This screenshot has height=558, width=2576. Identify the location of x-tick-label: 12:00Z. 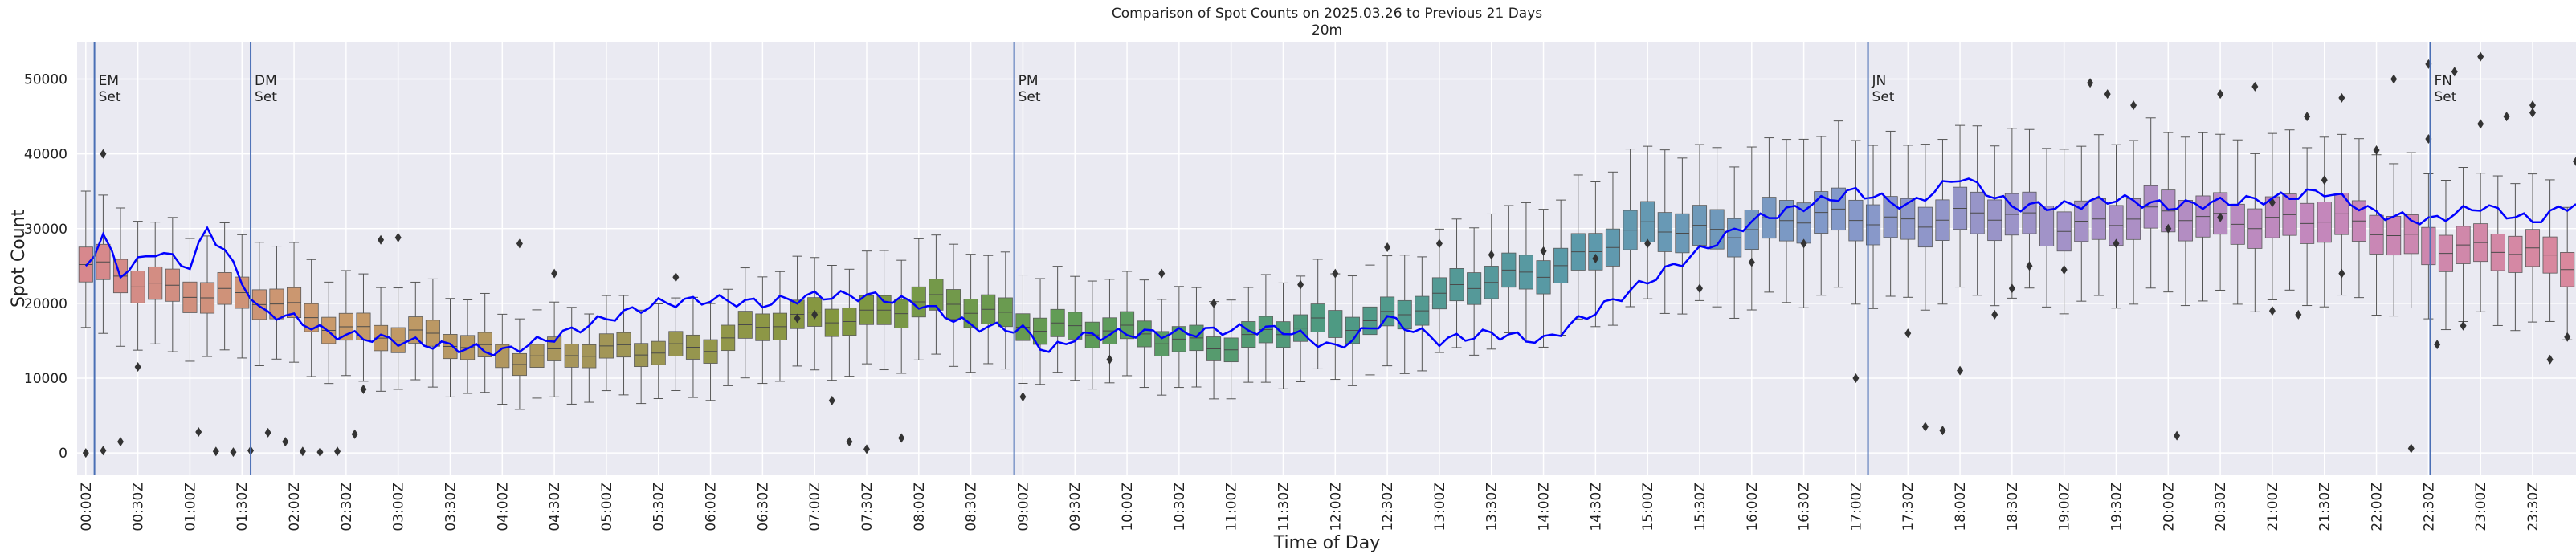
(1336, 507).